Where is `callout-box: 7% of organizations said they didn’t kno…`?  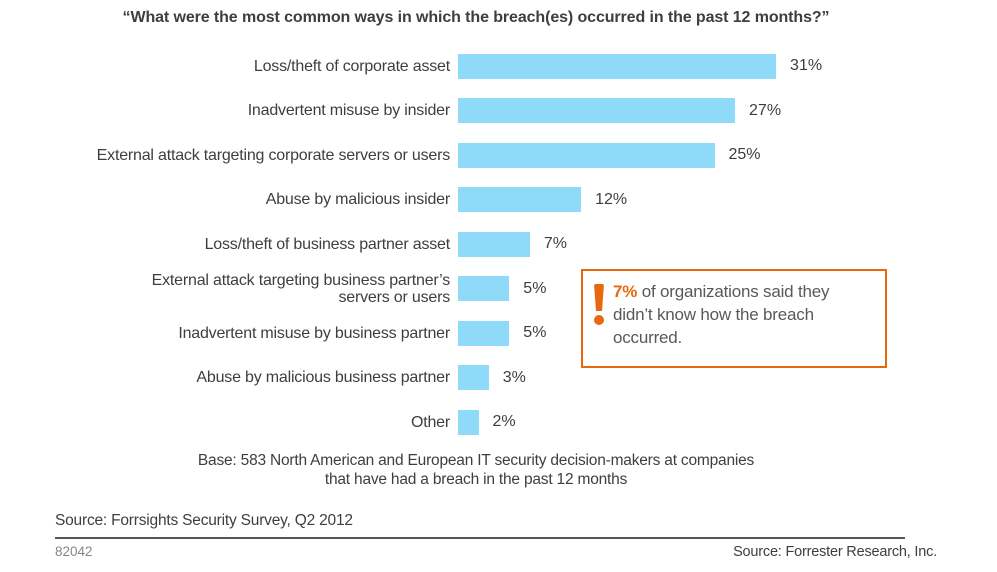
callout-box: 7% of organizations said they didn’t kno… is located at coordinates (734, 318).